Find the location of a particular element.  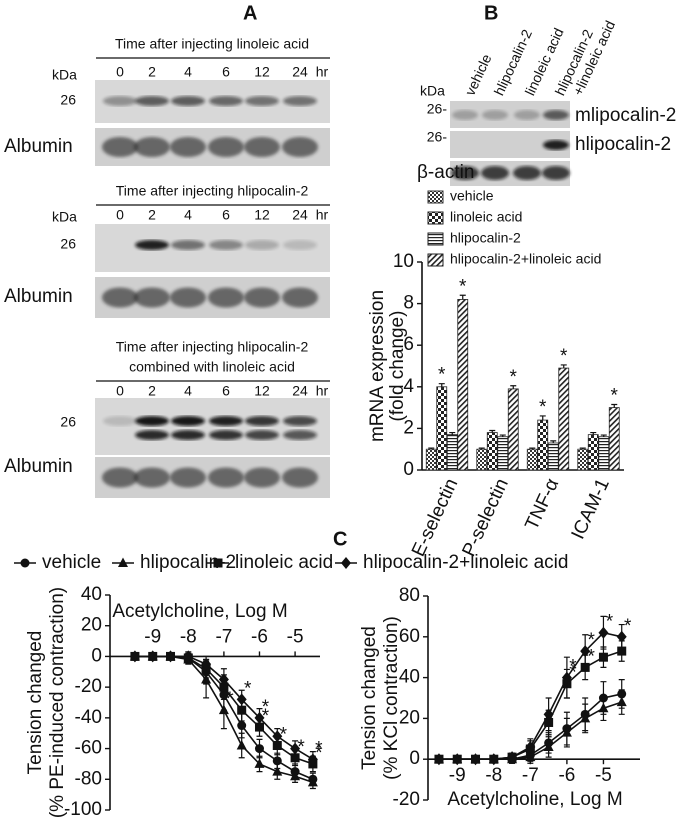

y-tick-label: 20 is located at coordinates (409, 717).